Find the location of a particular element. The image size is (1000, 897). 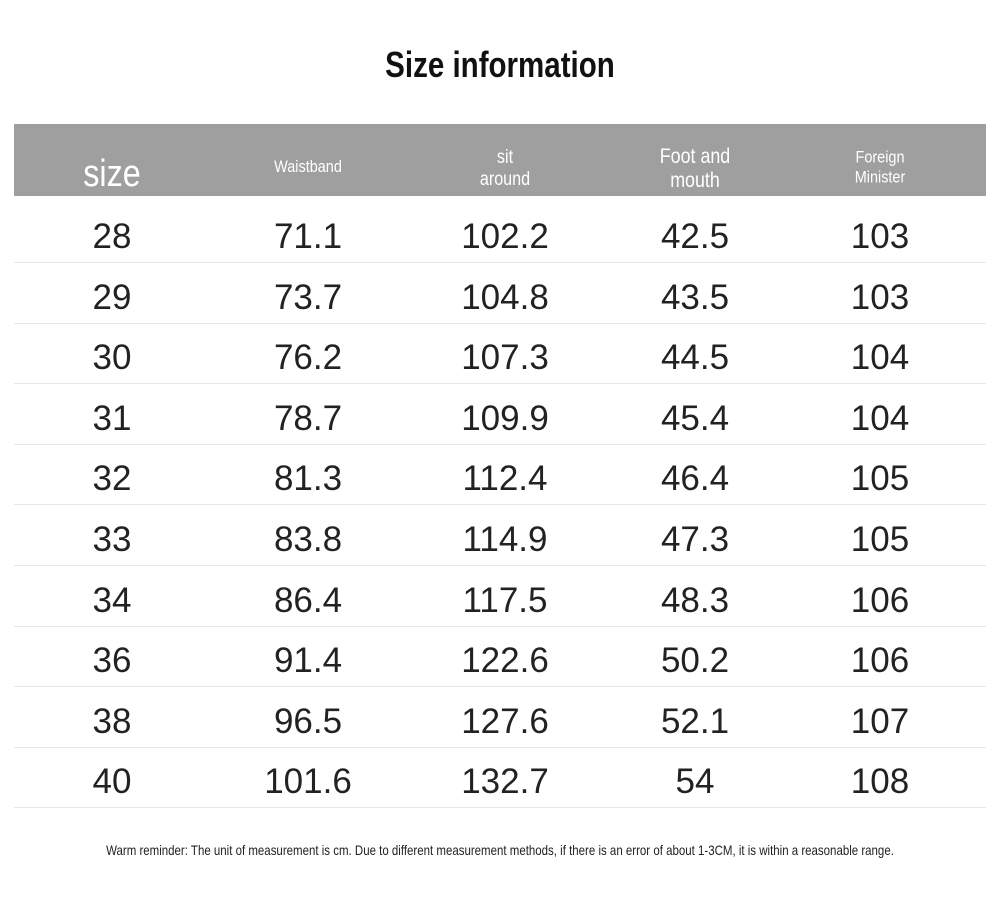

table-cell: 54 is located at coordinates (695, 782).